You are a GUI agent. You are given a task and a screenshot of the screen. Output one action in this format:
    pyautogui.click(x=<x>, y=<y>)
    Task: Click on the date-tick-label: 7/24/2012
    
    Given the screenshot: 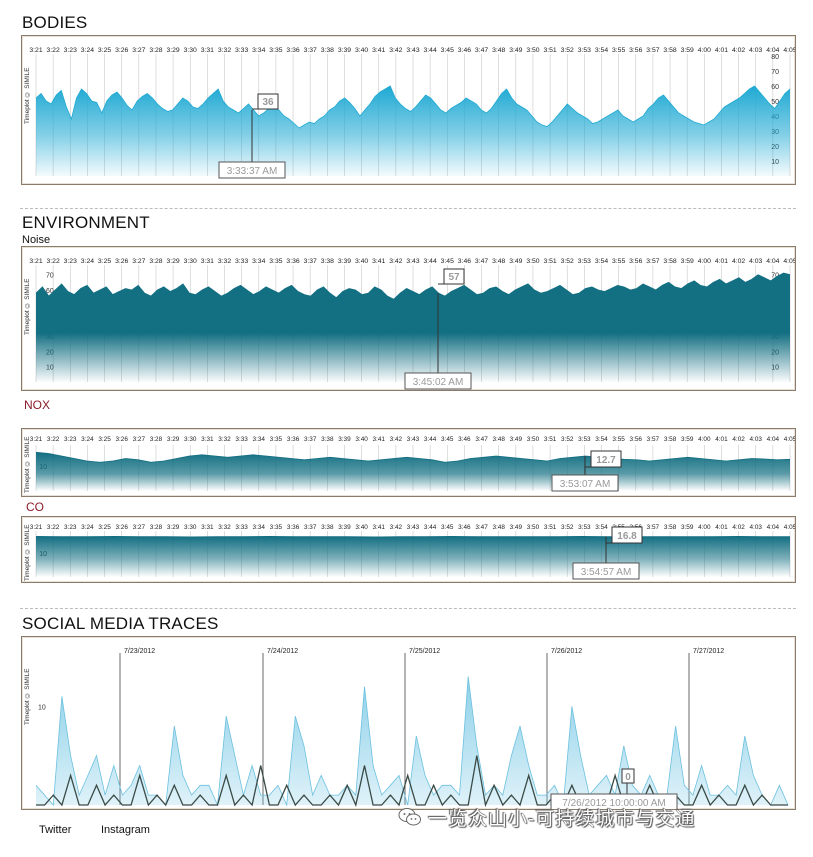 What is the action you would take?
    pyautogui.click(x=282, y=651)
    